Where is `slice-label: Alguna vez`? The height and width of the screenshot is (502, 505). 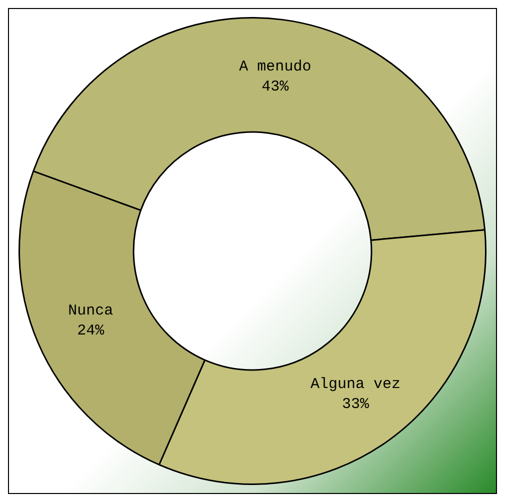 slice-label: Alguna vez is located at coordinates (355, 384).